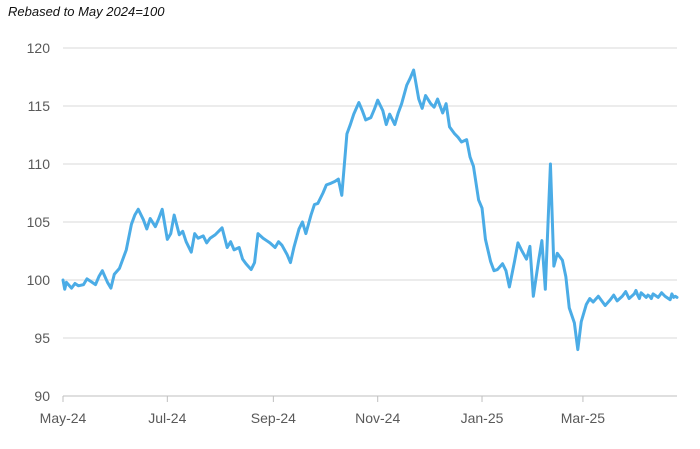 The width and height of the screenshot is (700, 449). Describe the element at coordinates (39, 280) in the screenshot. I see `y-tick-label: 100` at that location.